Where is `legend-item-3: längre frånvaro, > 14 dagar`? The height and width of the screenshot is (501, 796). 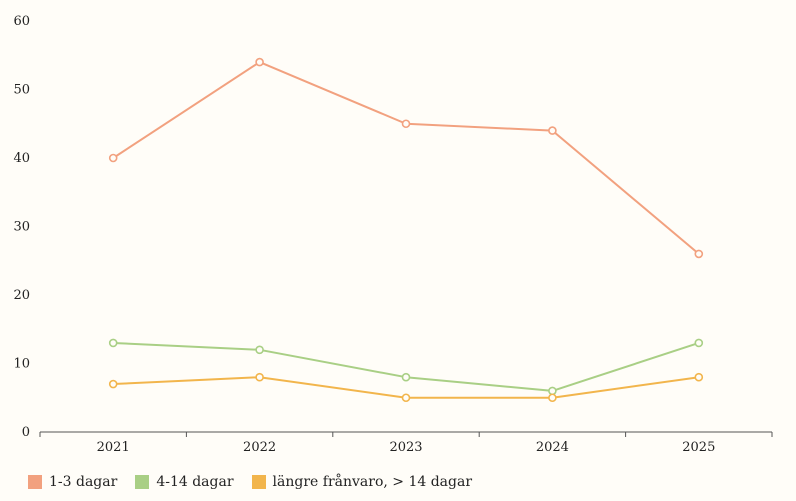 legend-item-3: längre frånvaro, > 14 dagar is located at coordinates (362, 482).